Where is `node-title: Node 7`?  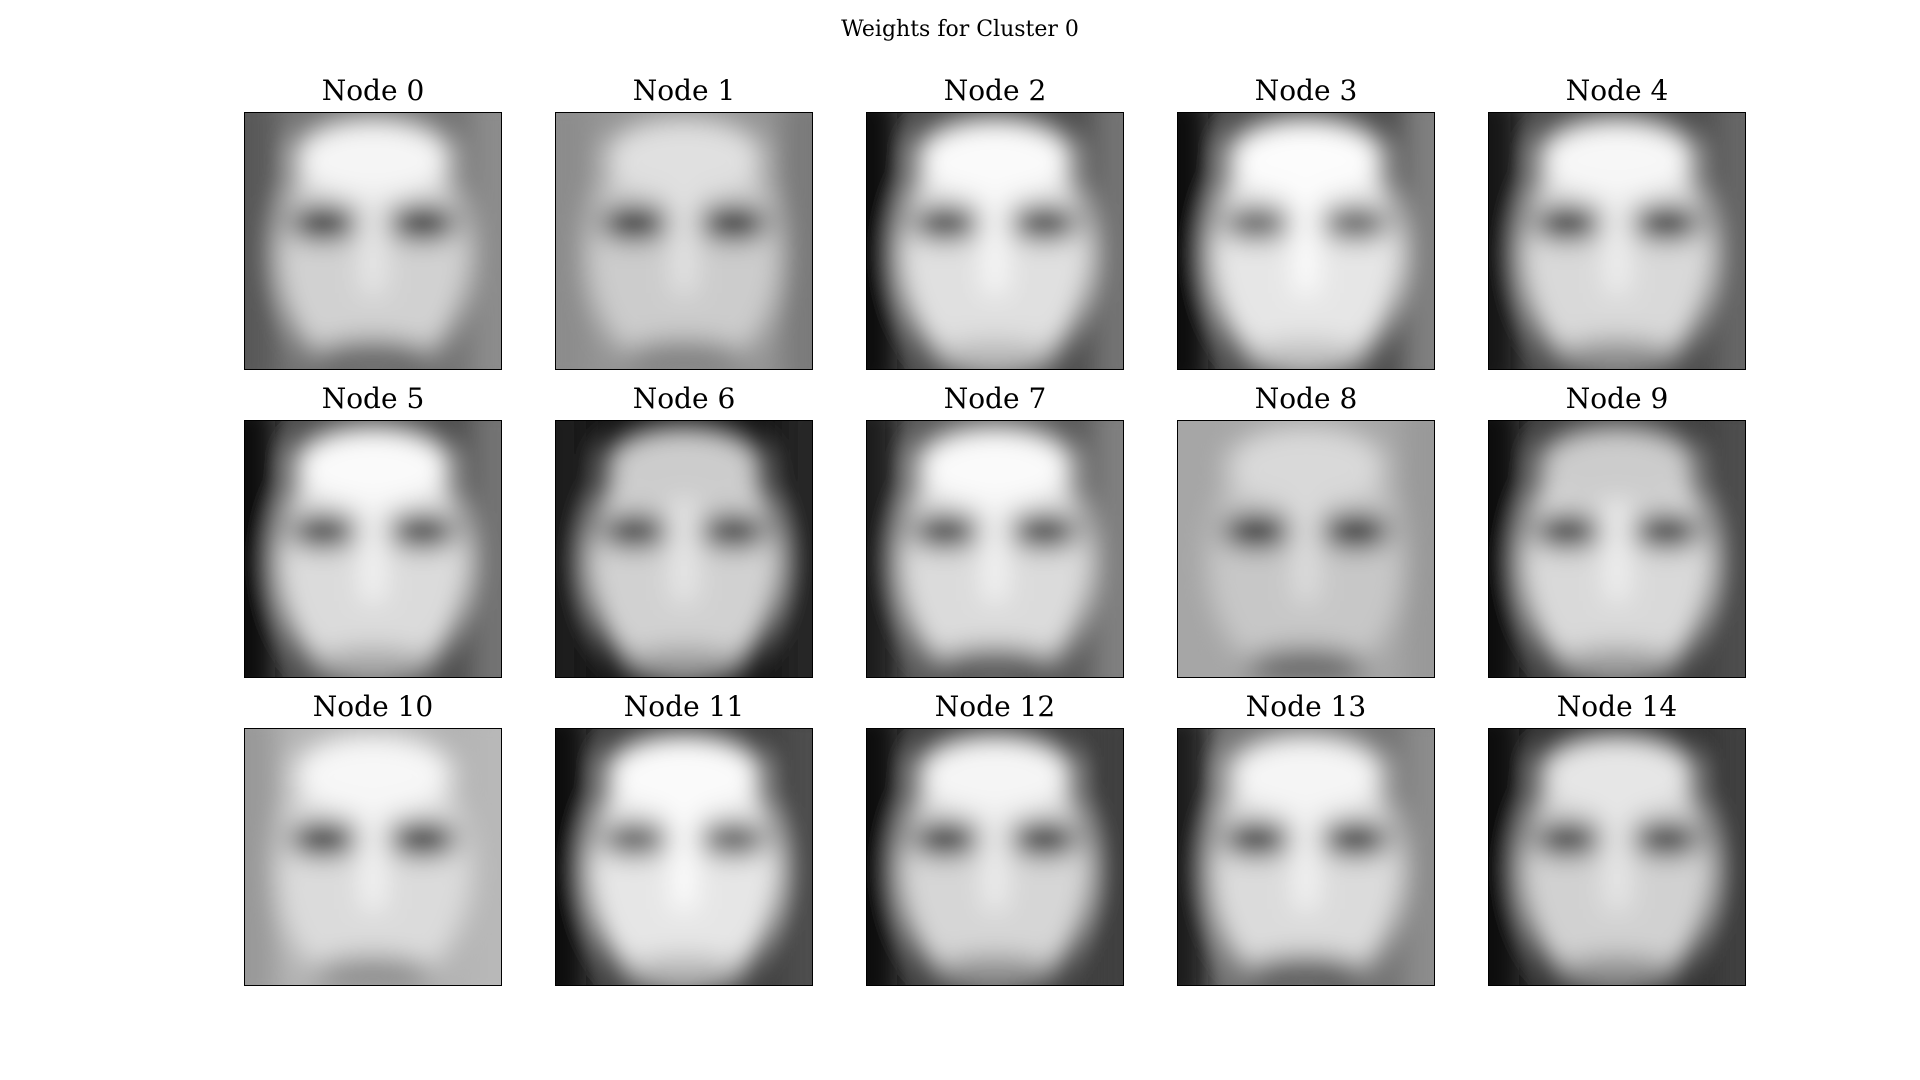 node-title: Node 7 is located at coordinates (995, 398).